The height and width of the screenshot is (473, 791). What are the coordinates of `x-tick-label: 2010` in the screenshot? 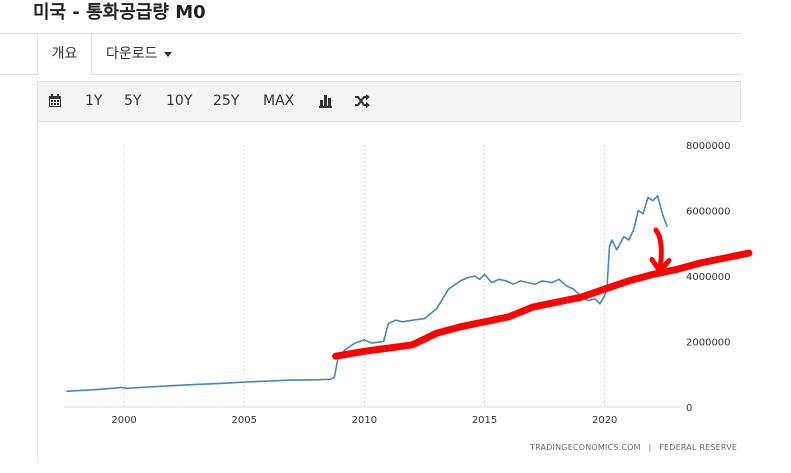 It's located at (364, 420).